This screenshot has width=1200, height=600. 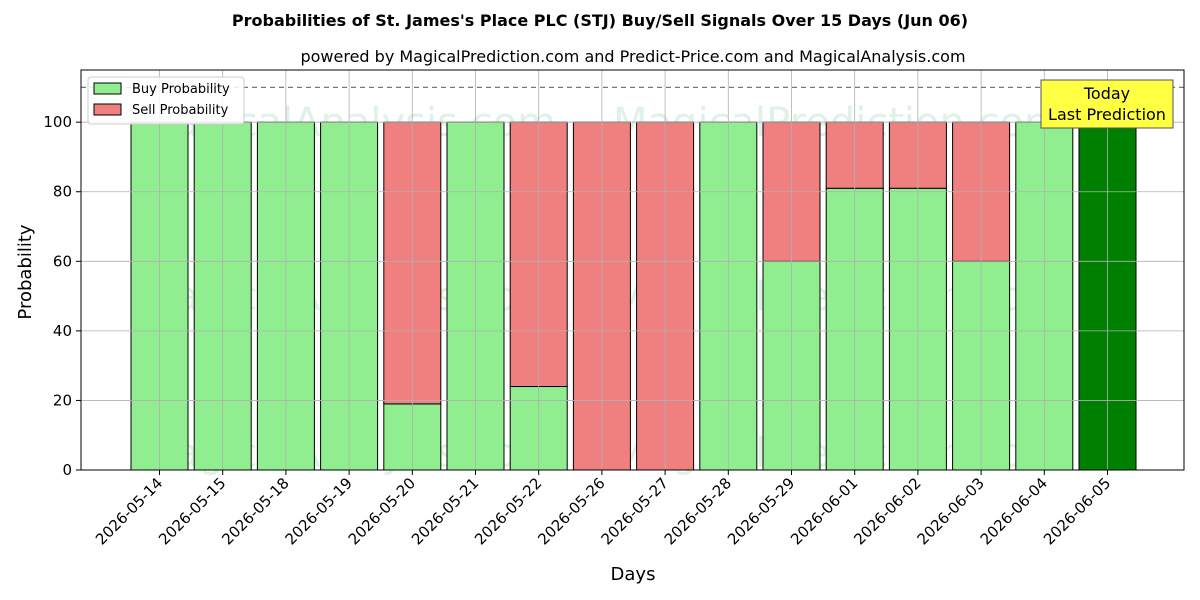 I want to click on x-tick-label: 2026-05-14, so click(x=129, y=511).